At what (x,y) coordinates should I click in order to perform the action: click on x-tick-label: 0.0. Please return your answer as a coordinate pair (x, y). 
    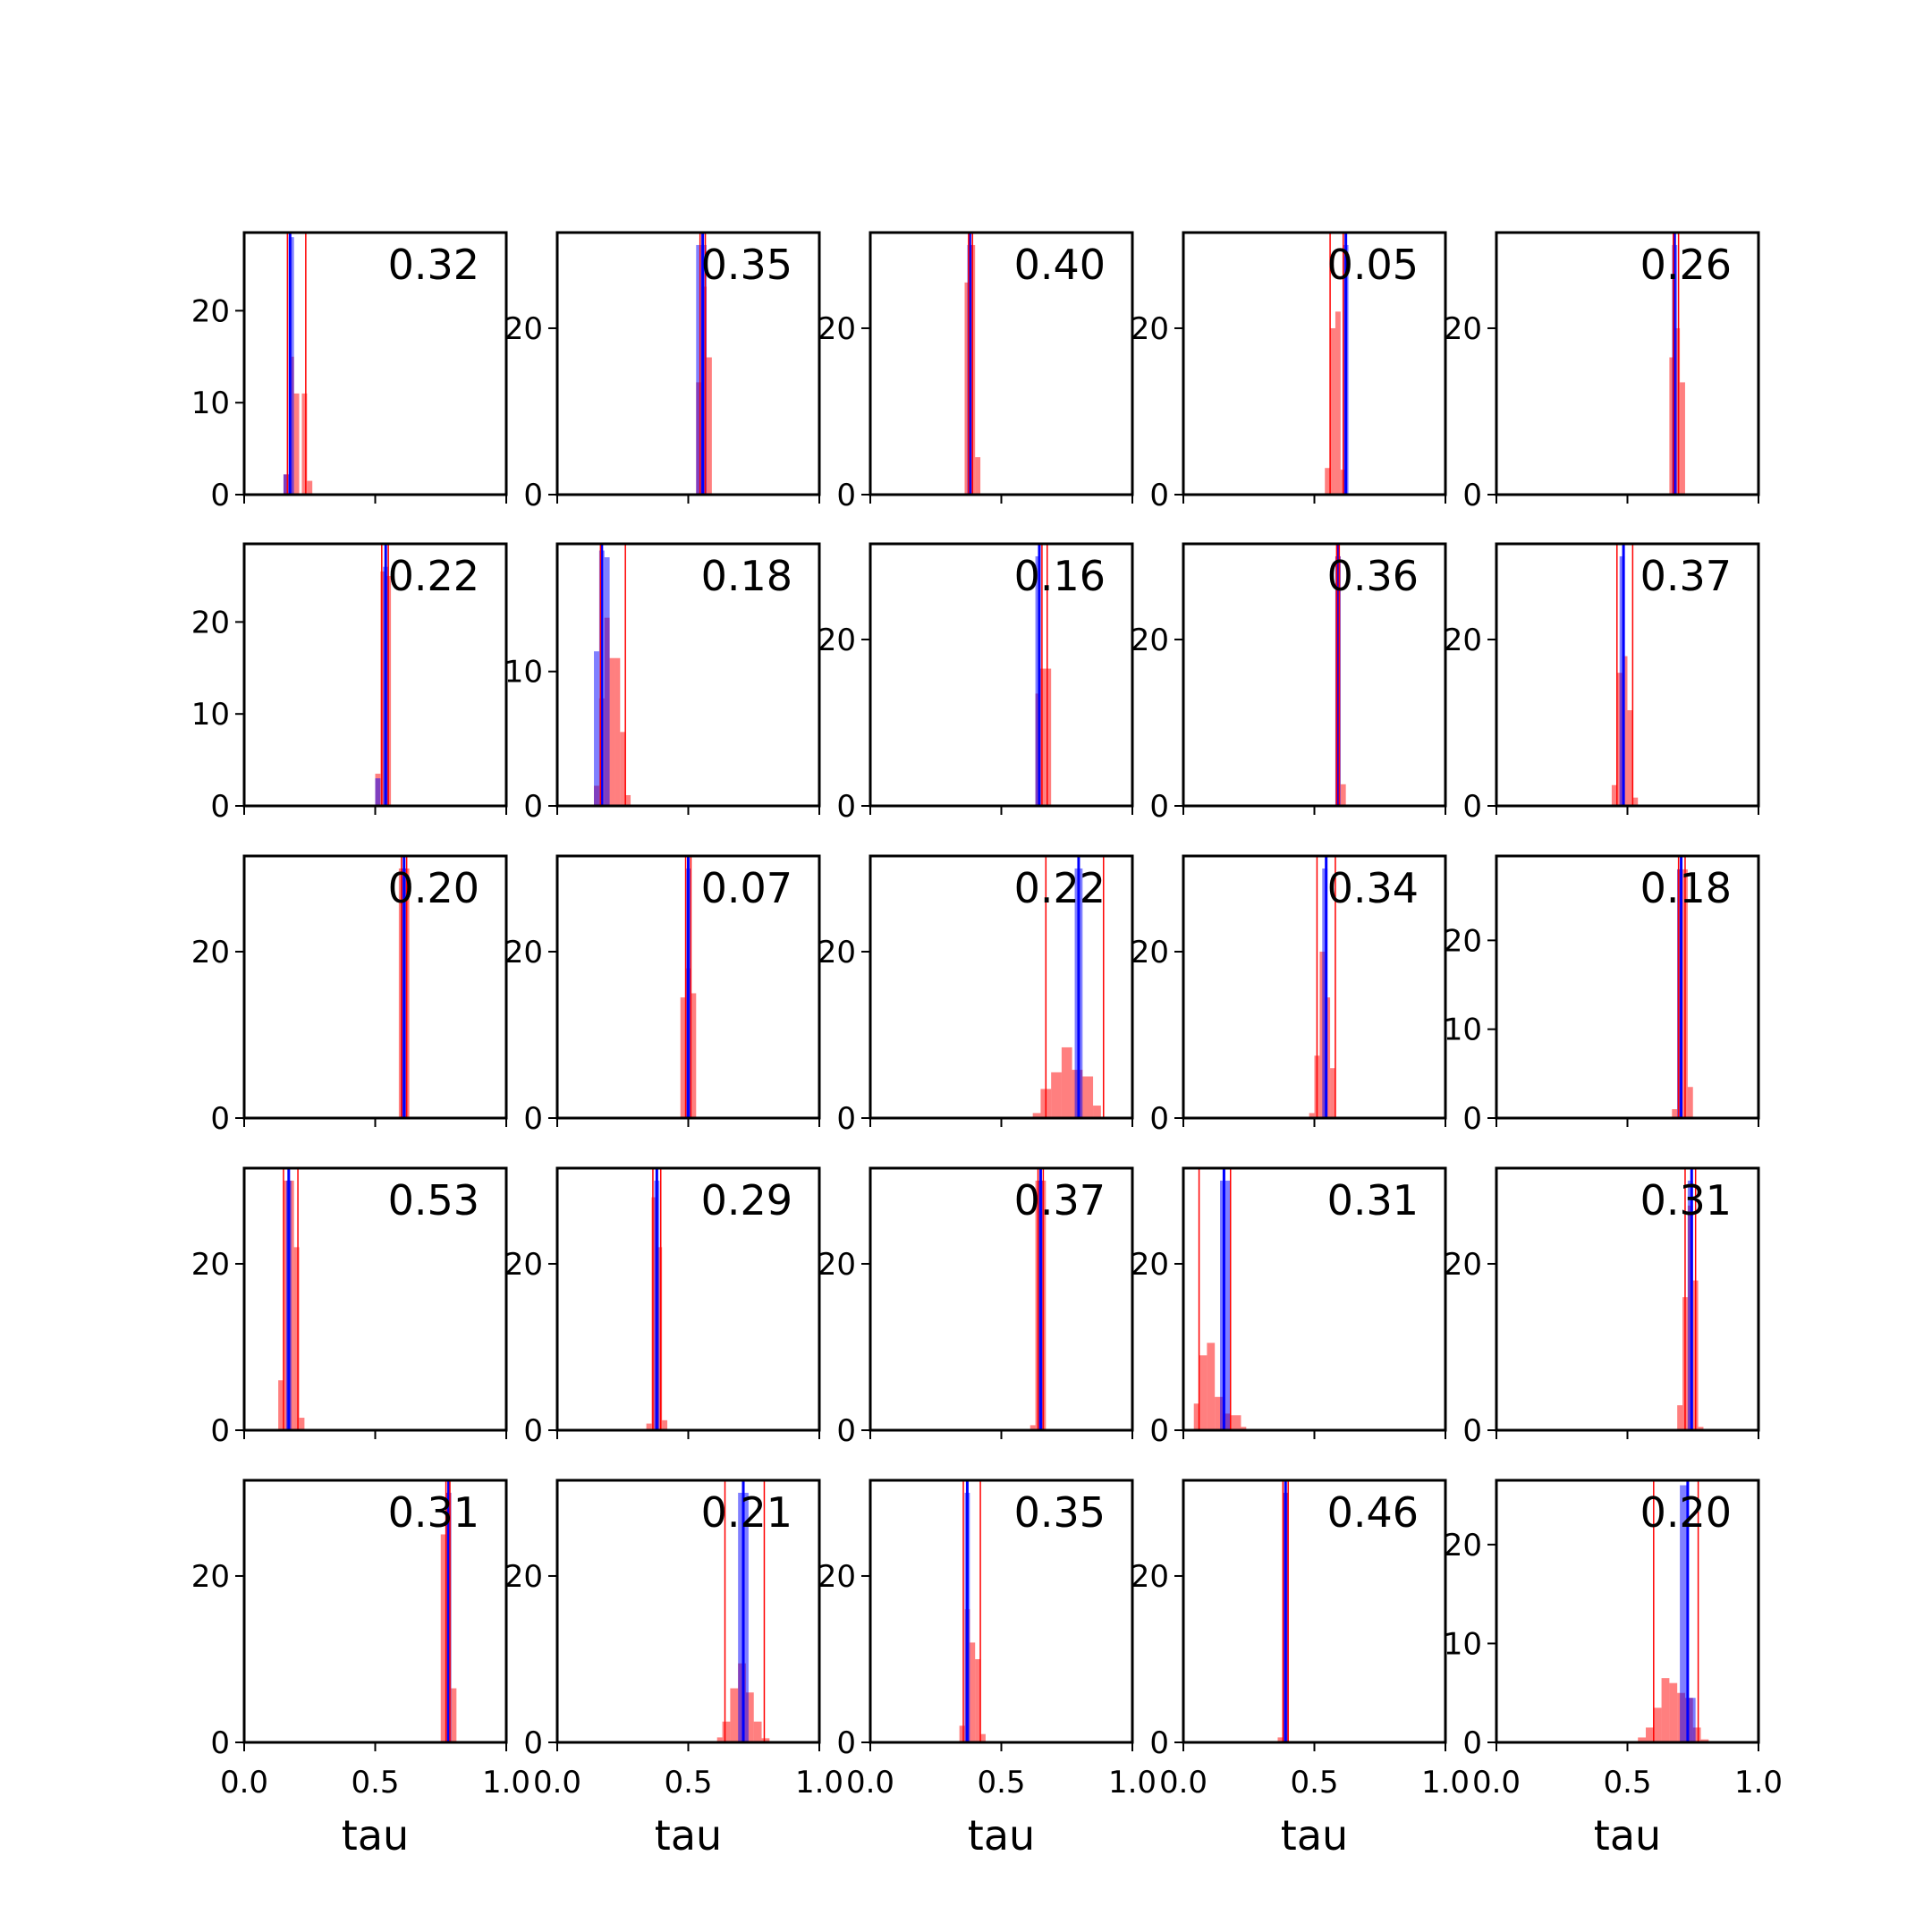
    Looking at the image, I should click on (244, 1783).